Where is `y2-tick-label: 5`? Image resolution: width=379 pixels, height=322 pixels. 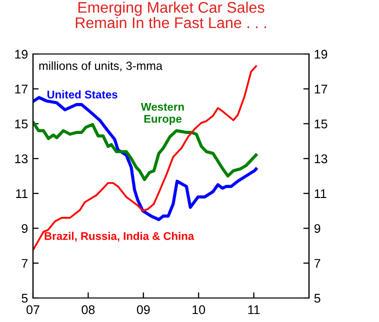
y2-tick-label: 5 is located at coordinates (317, 298).